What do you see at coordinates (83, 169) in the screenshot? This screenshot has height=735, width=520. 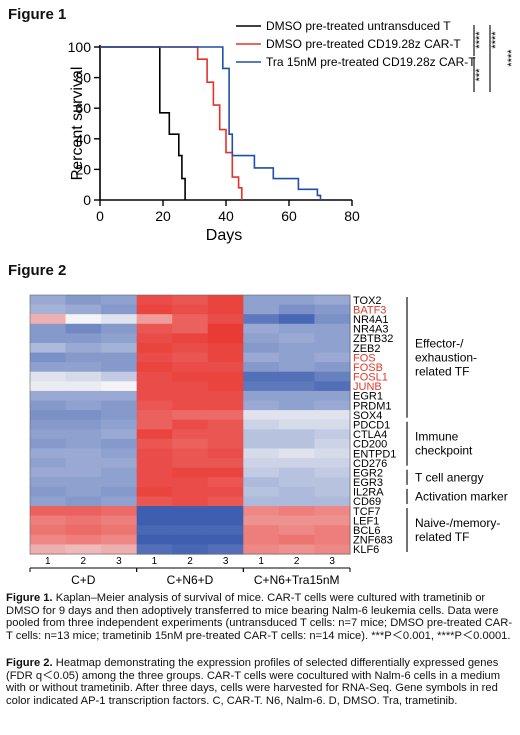 I see `y-tick-label: 20` at bounding box center [83, 169].